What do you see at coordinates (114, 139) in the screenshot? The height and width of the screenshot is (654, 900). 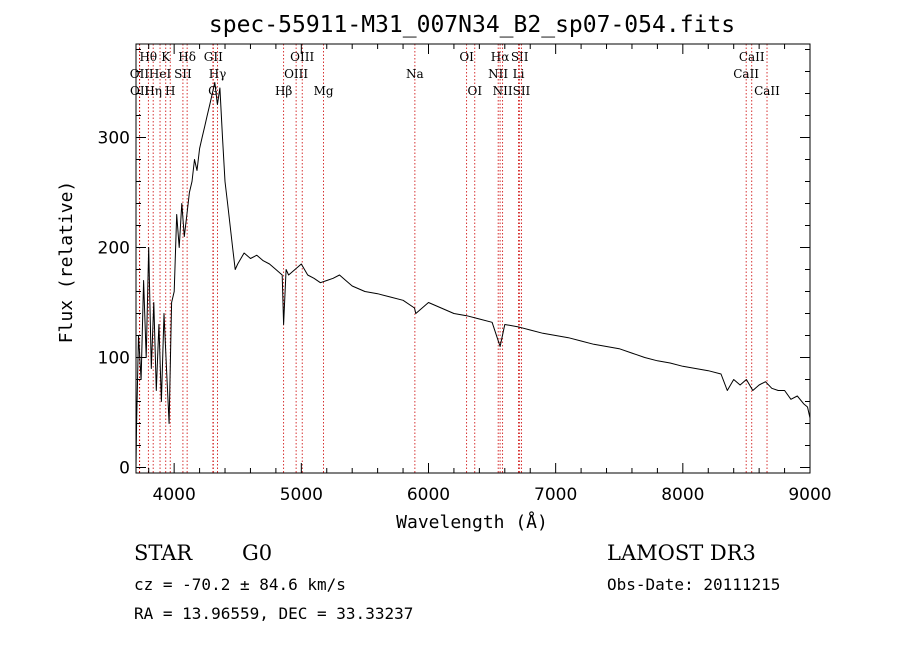 I see `y-tick-label-3: 300` at bounding box center [114, 139].